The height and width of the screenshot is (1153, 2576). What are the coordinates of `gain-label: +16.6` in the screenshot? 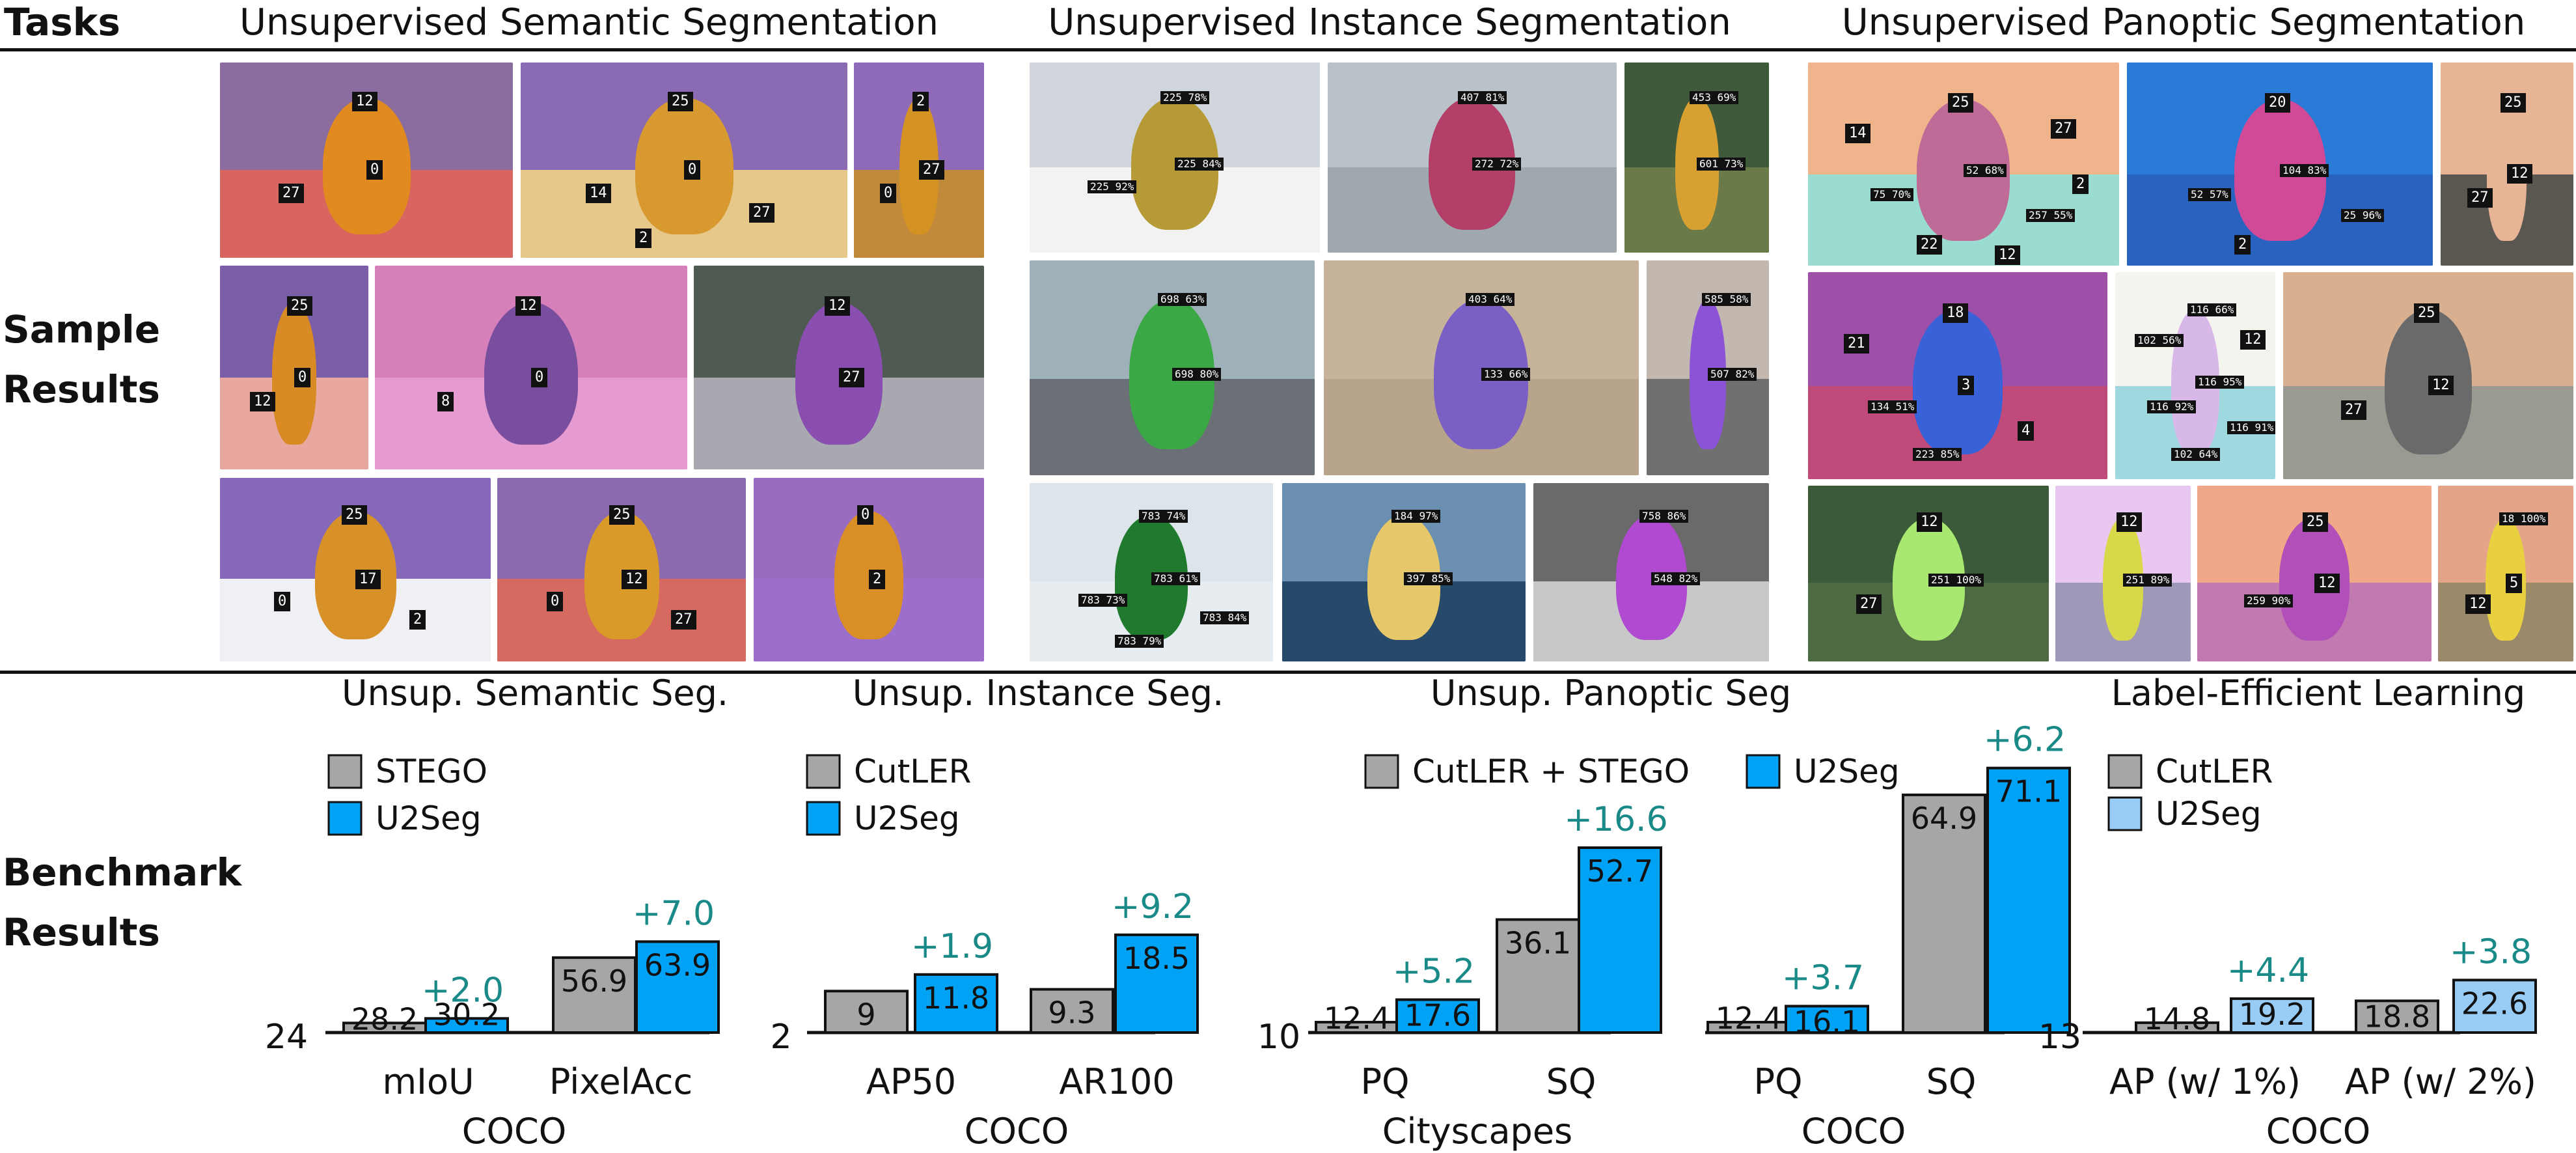 It's located at (1616, 820).